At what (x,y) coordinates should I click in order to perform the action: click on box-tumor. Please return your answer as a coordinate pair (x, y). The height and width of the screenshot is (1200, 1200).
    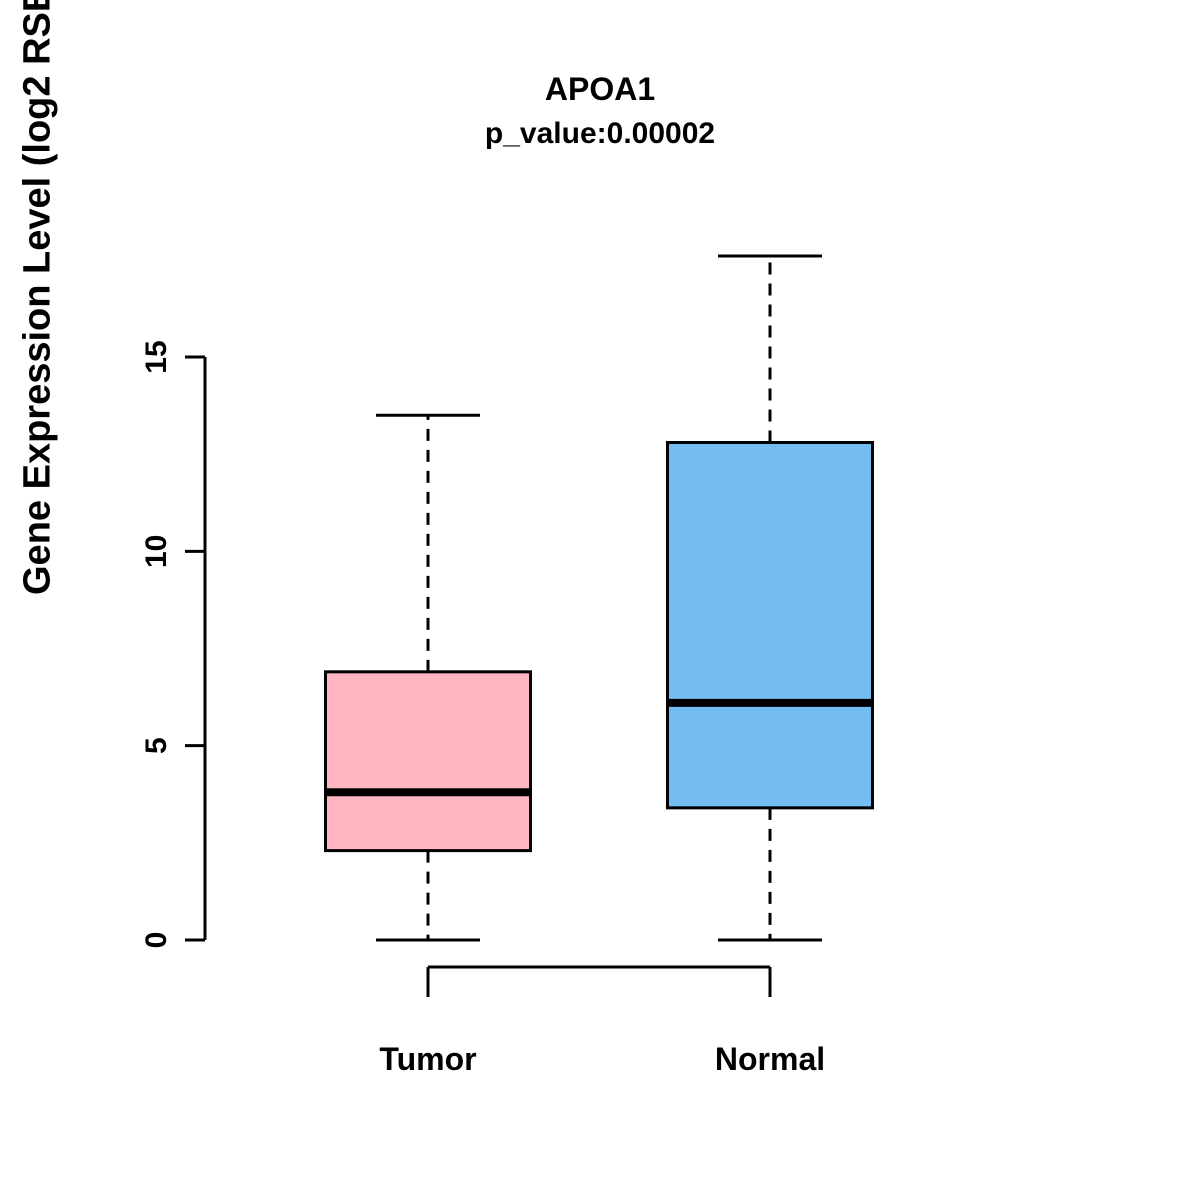
    Looking at the image, I should click on (428, 761).